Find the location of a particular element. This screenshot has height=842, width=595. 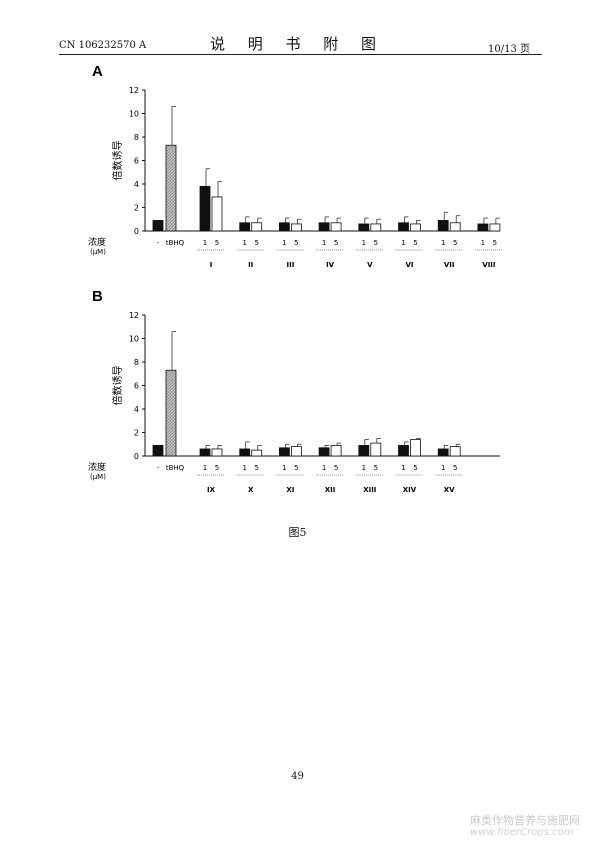

patent-number: CN 106232570 A is located at coordinates (103, 45).